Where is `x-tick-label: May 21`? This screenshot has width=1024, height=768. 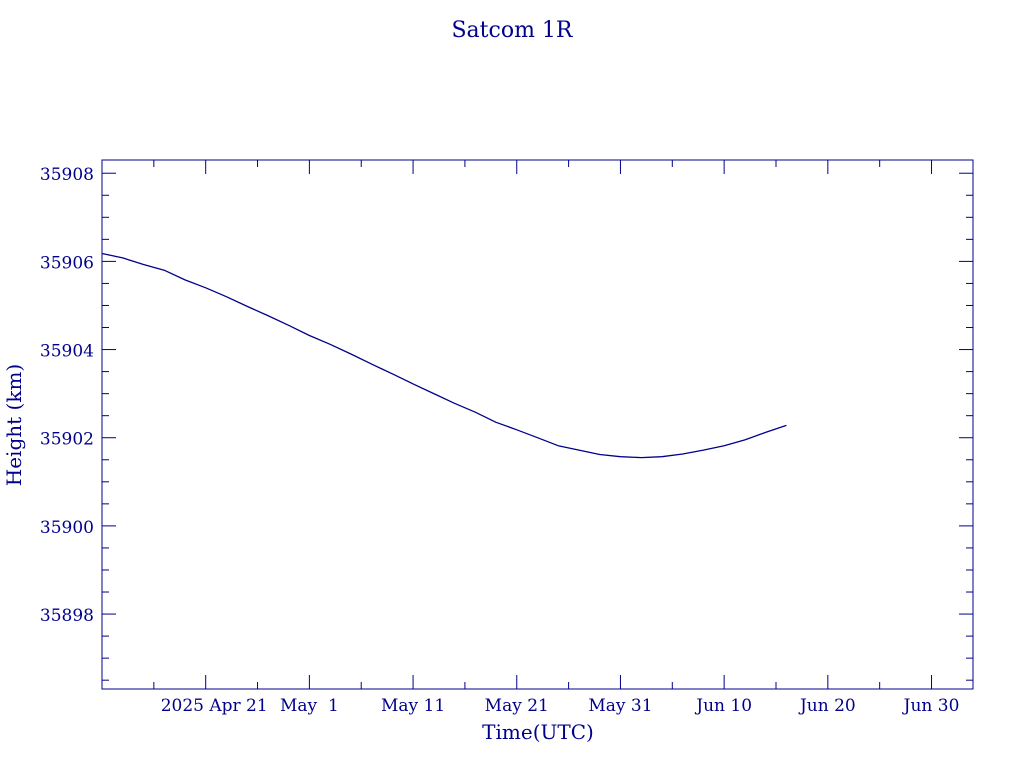 x-tick-label: May 21 is located at coordinates (517, 706).